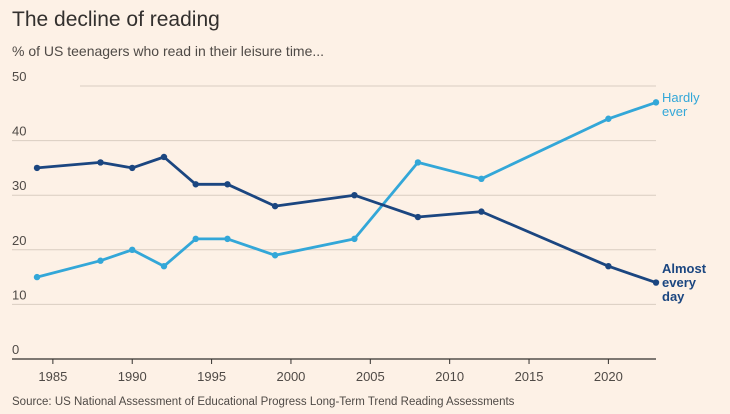 The image size is (730, 414). I want to click on x-tick-label: 2020, so click(608, 376).